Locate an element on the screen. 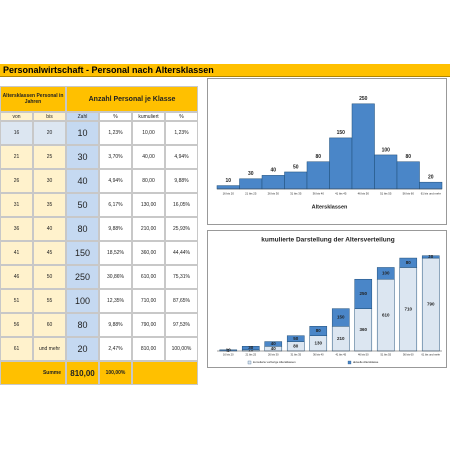 This screenshot has width=450, height=450. x-tick-label: 61 bis und mehr is located at coordinates (430, 355).